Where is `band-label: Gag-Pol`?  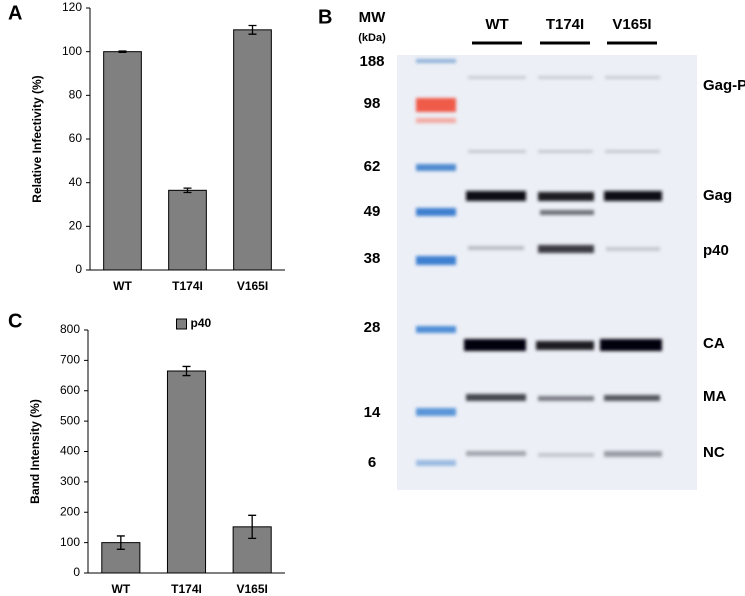 band-label: Gag-Pol is located at coordinates (724, 85).